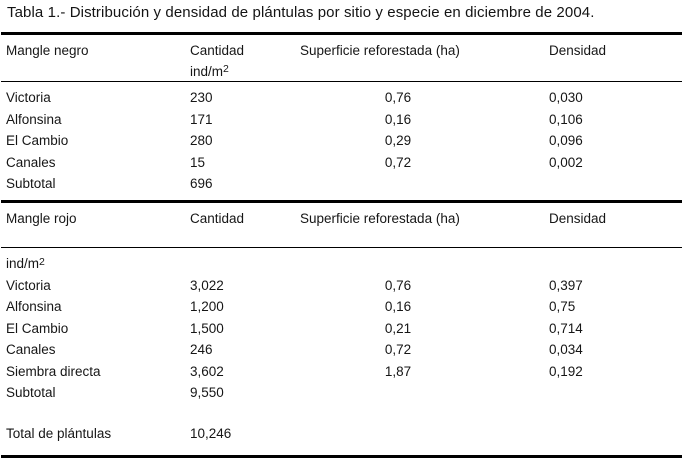  Describe the element at coordinates (341, 247) in the screenshot. I see `rule-header2-thin` at that location.